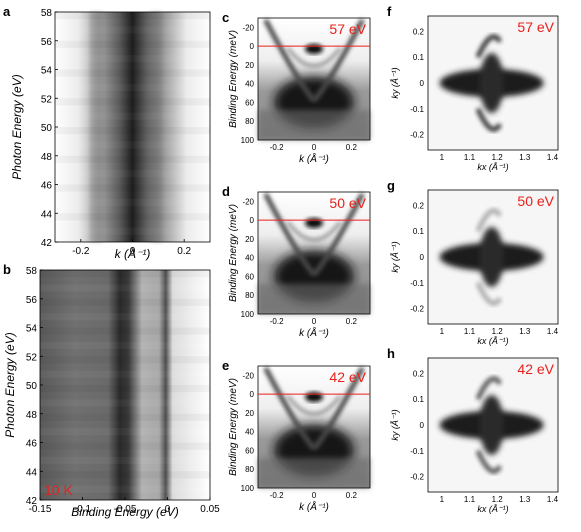 This screenshot has height=532, width=581. Describe the element at coordinates (32, 271) in the screenshot. I see `b-ytick-label: 58` at that location.